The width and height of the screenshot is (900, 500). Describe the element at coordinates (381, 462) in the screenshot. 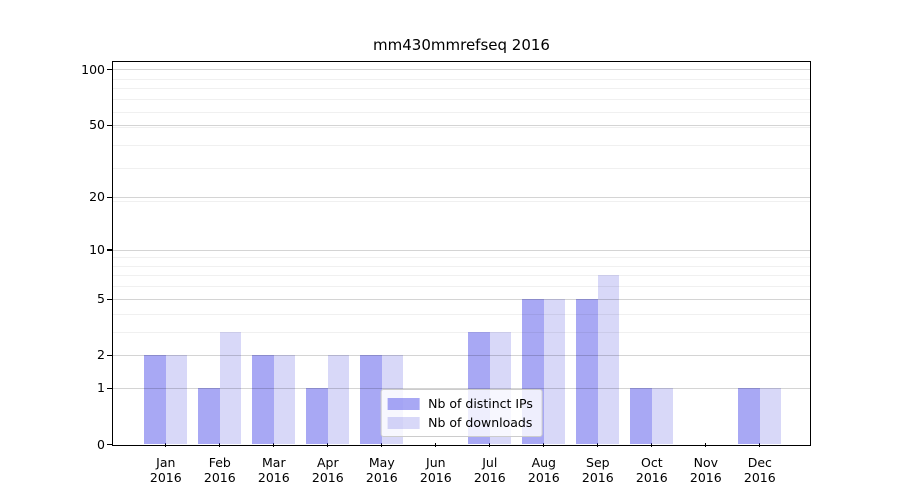

I see `month-label: May` at that location.